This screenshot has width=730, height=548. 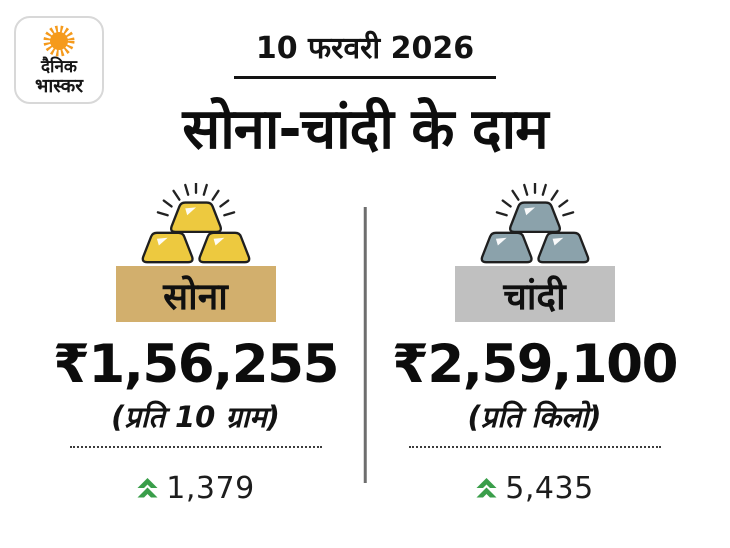 I want to click on silver-ingots-icon, so click(x=534, y=223).